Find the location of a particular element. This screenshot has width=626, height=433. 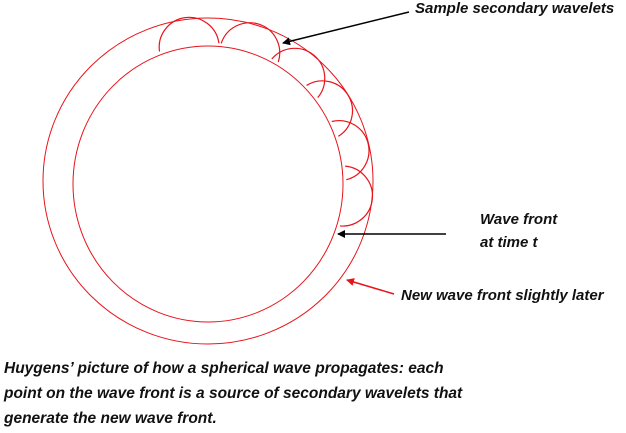

caption-line-3: generate the new wave front. is located at coordinates (110, 418).